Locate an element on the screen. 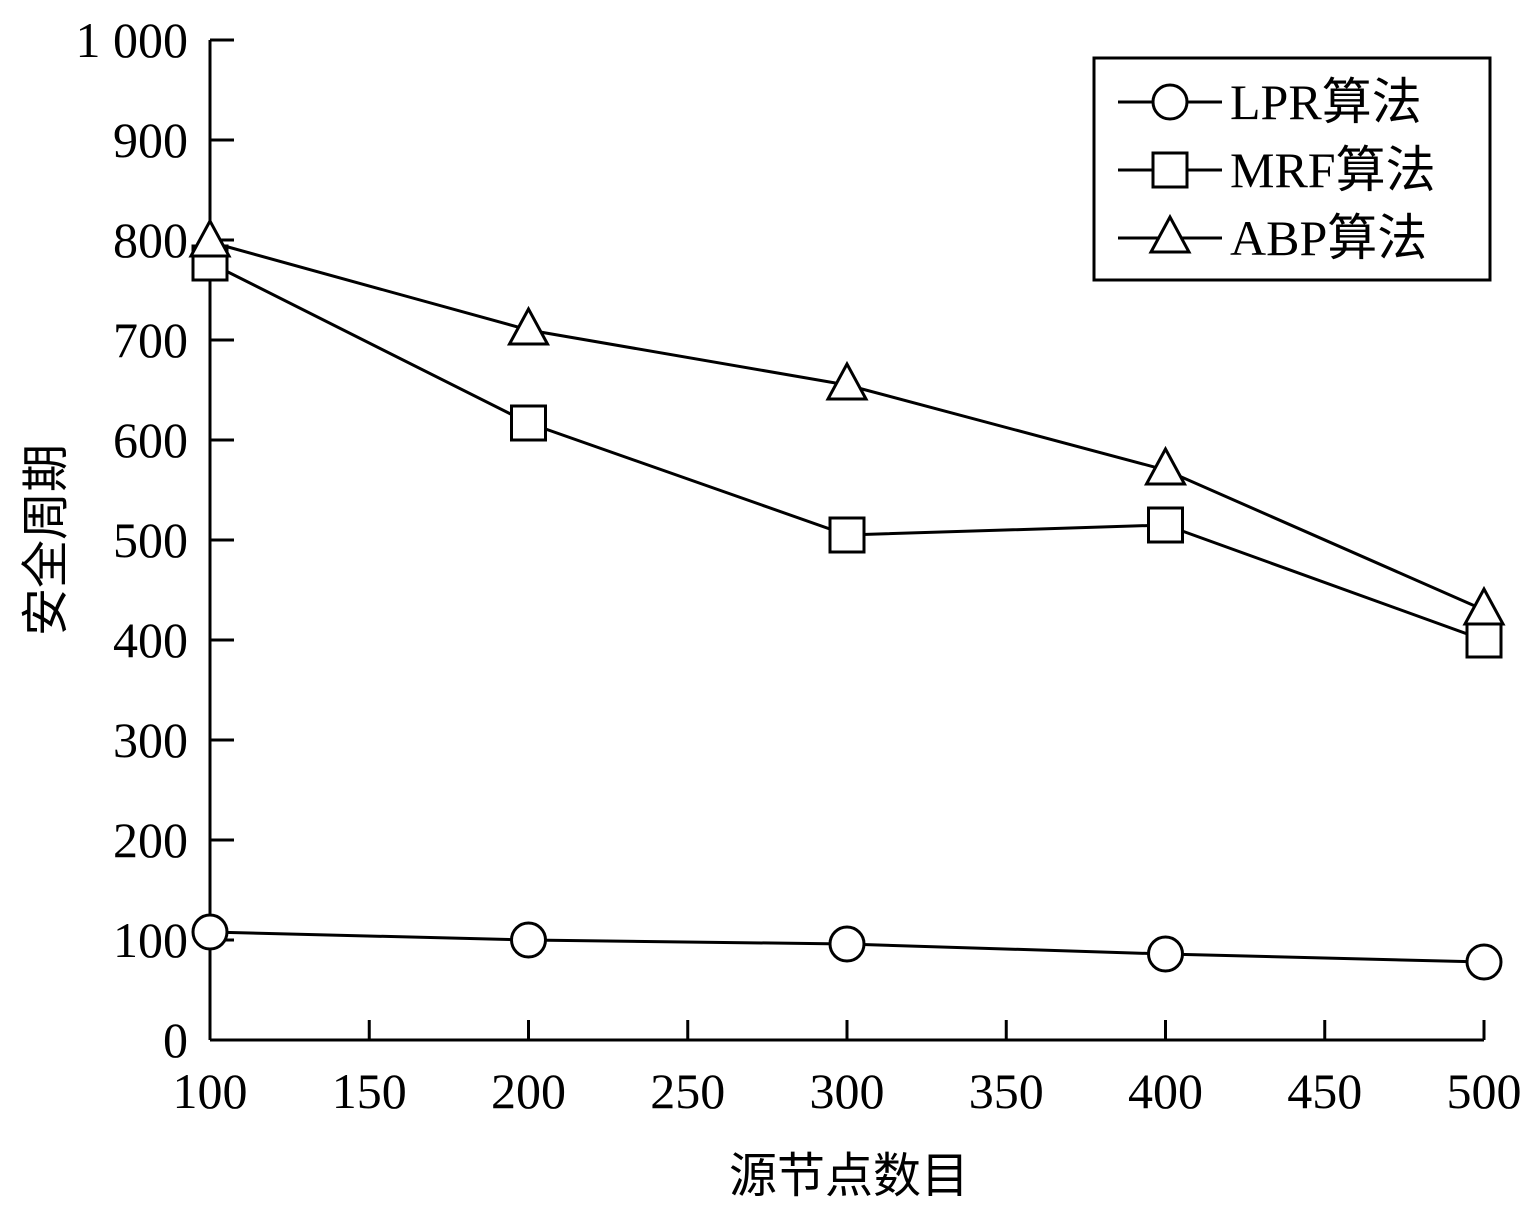  y-tick-label: 1 000 is located at coordinates (132, 40).